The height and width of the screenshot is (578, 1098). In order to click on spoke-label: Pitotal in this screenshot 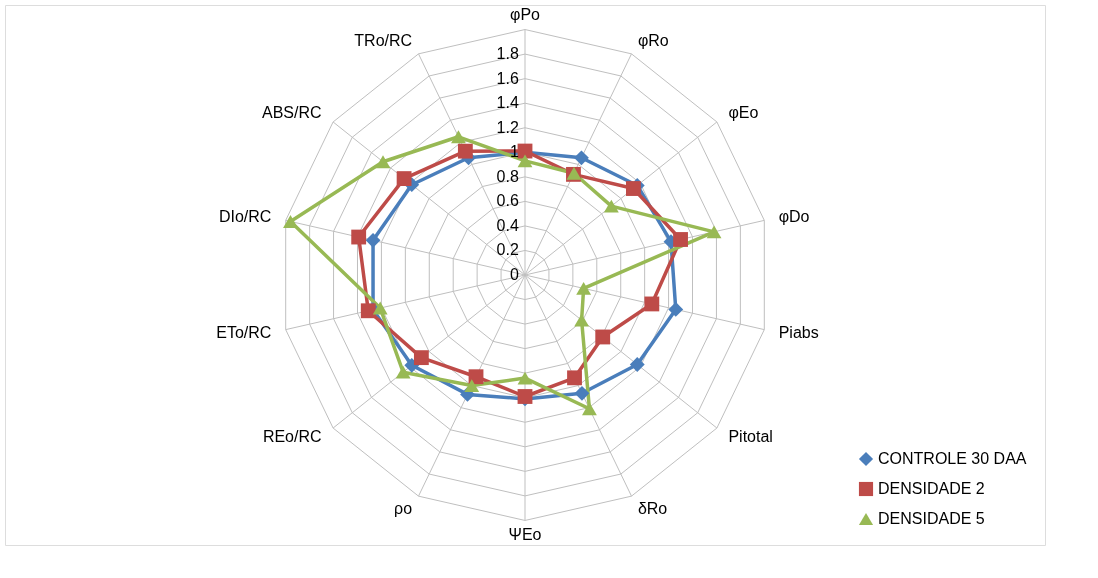, I will do `click(750, 437)`.